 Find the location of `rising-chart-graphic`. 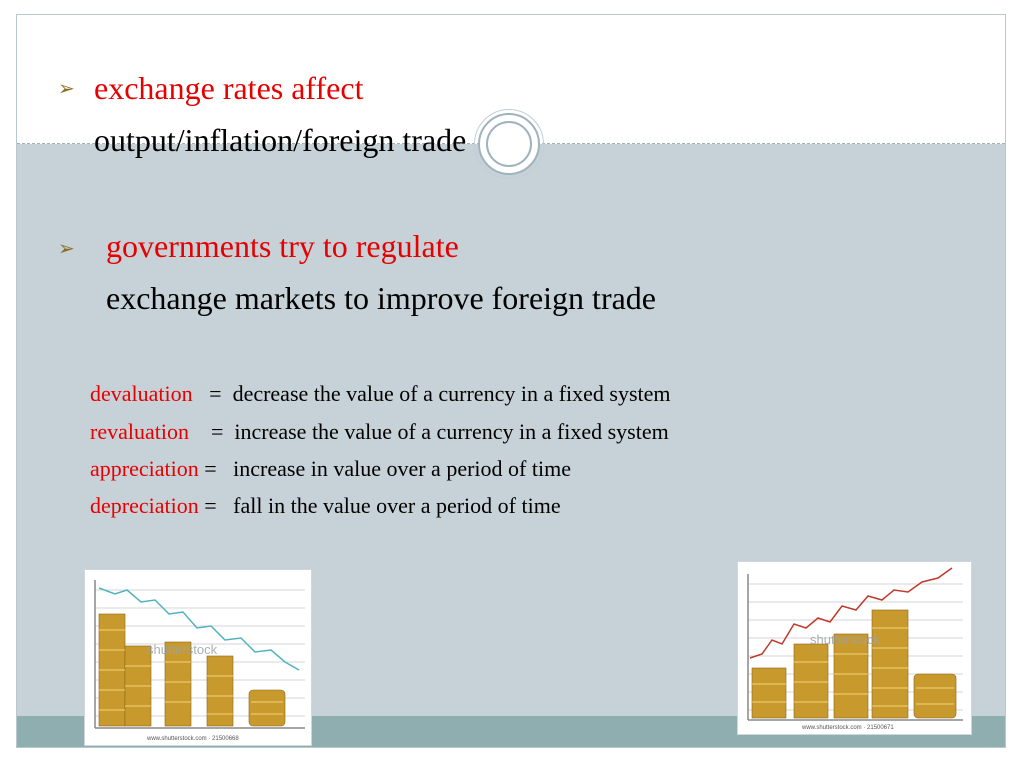

rising-chart-graphic is located at coordinates (855, 644).